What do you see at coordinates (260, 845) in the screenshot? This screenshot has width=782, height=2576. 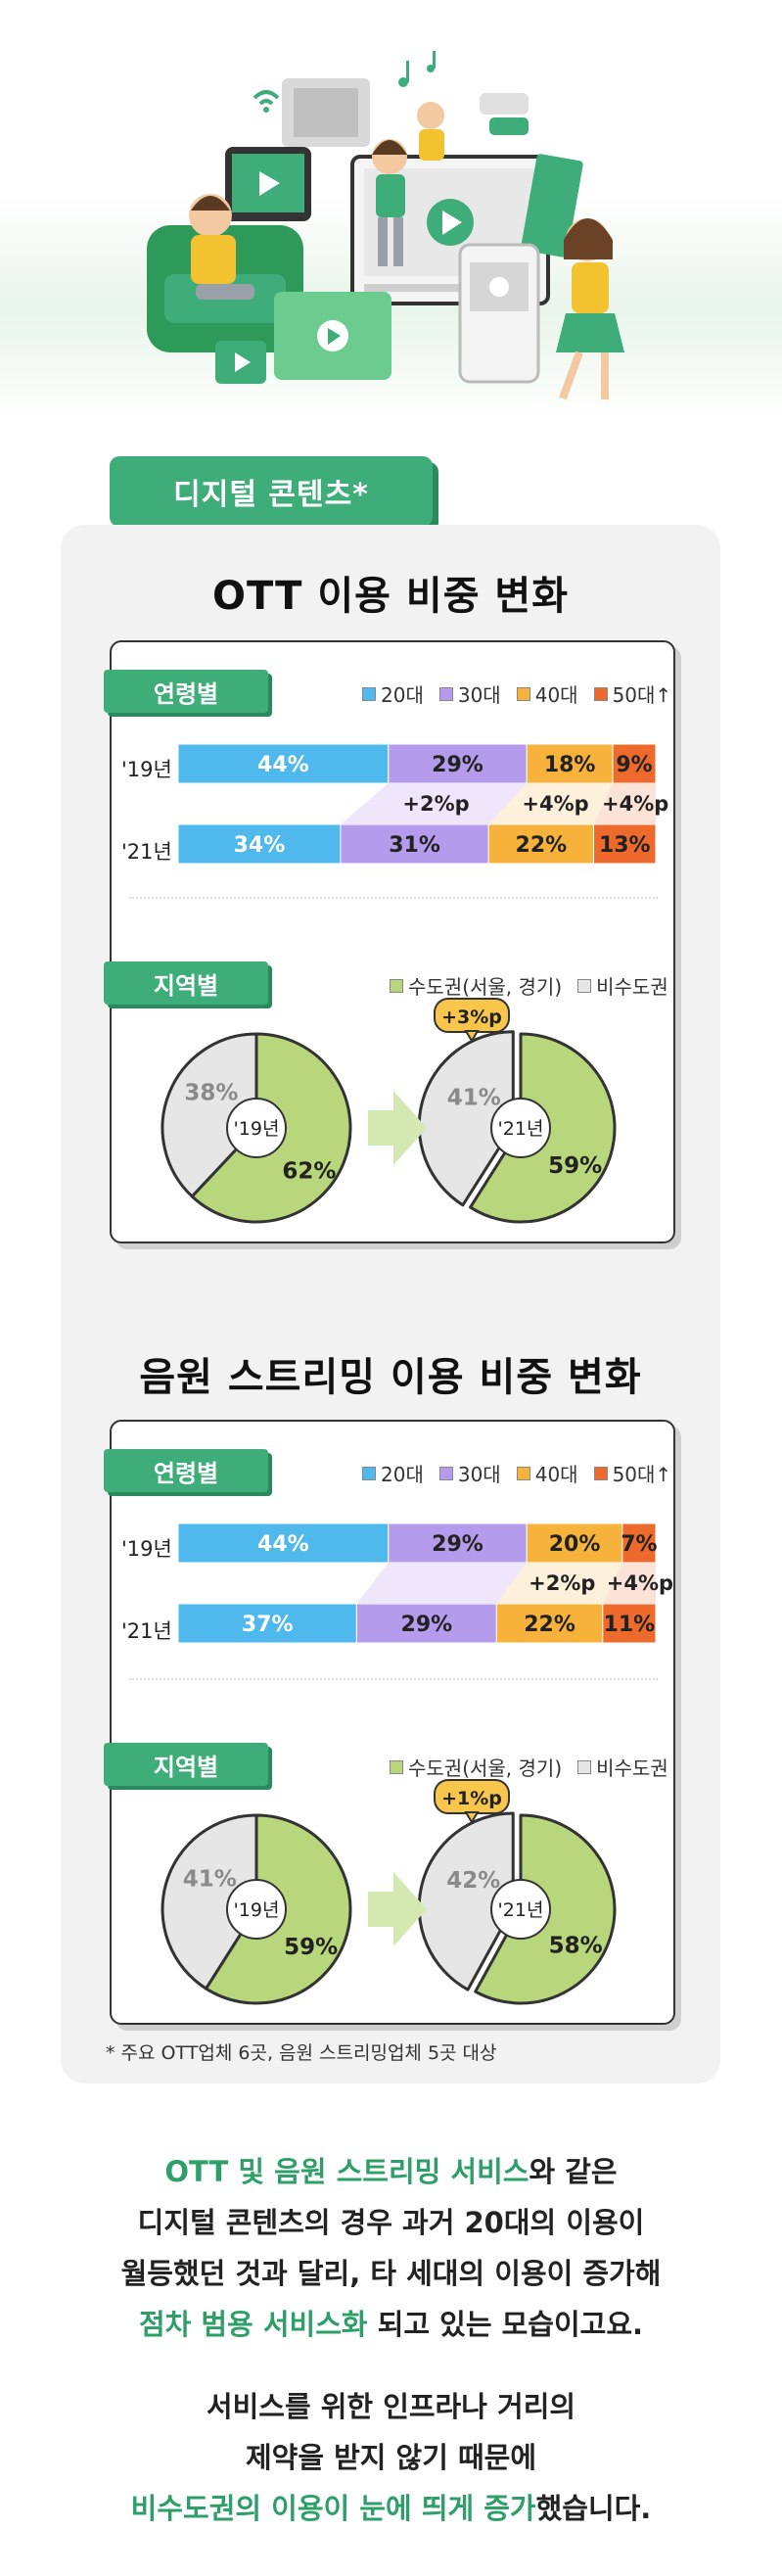 I see `ott-bar-label-1-0: 34%` at bounding box center [260, 845].